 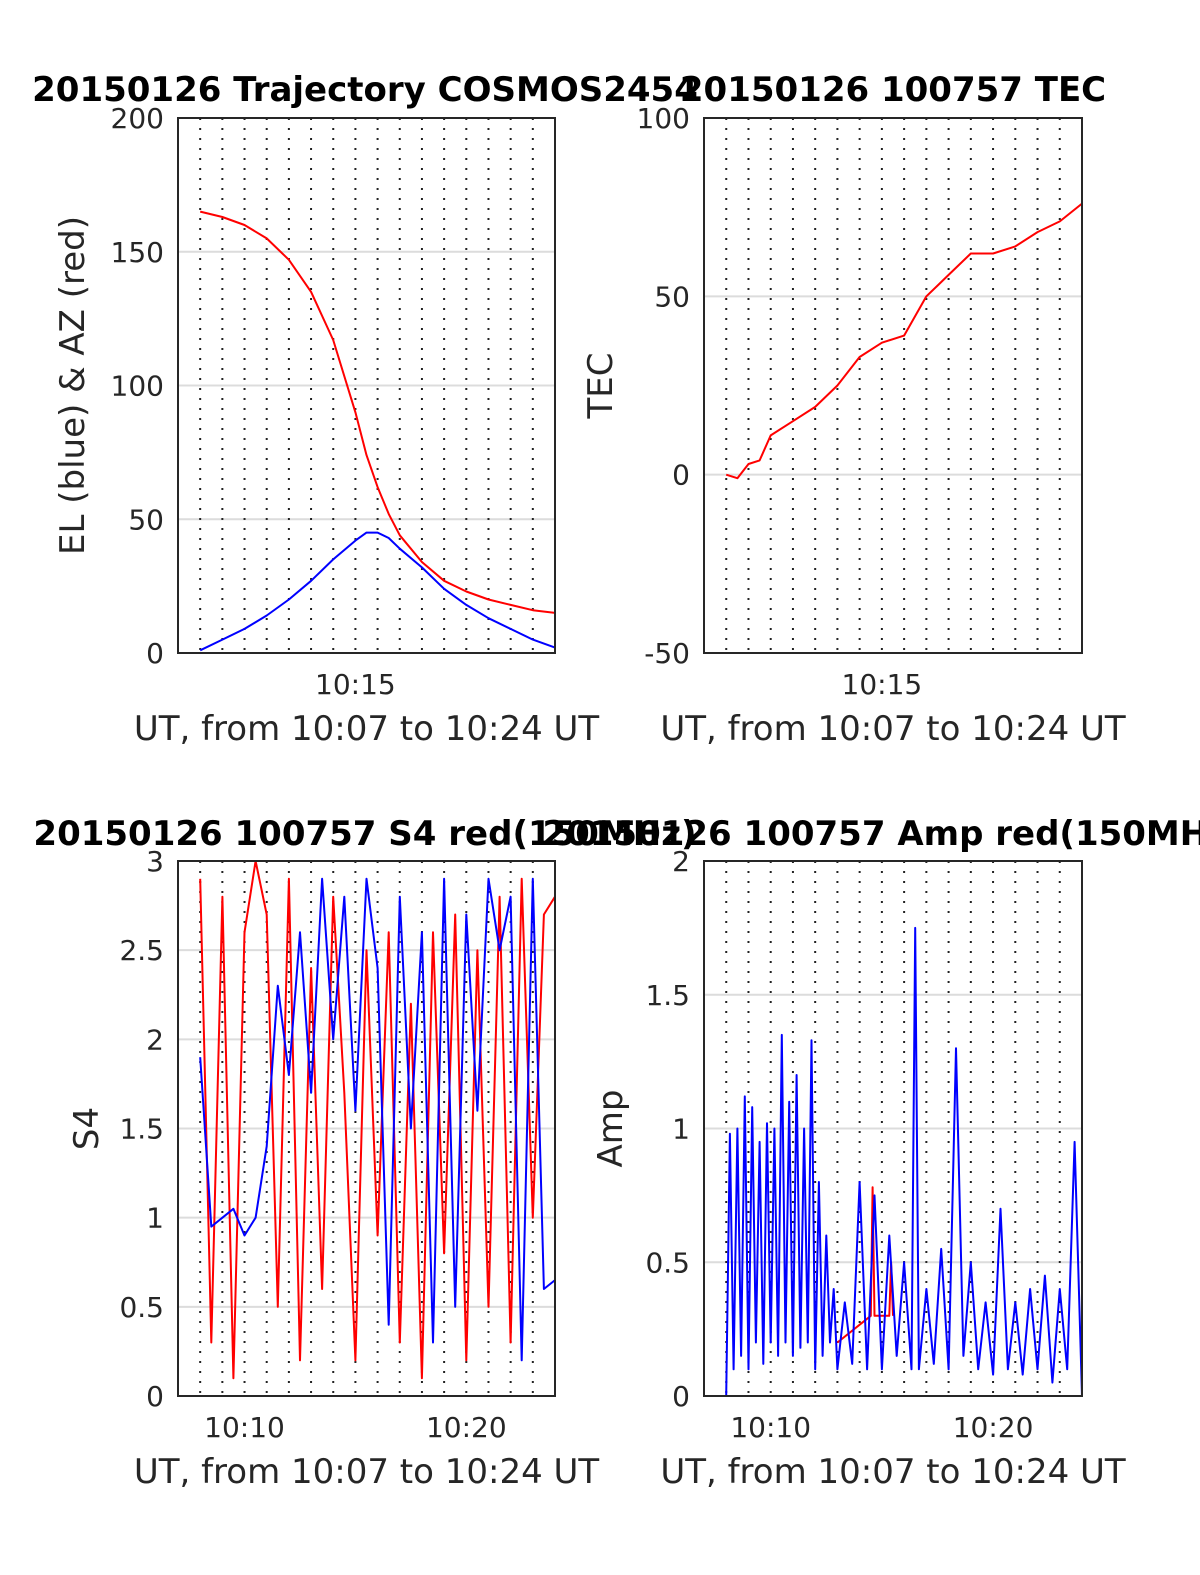 What do you see at coordinates (146, 519) in the screenshot?
I see `traj-ytick-label: 50` at bounding box center [146, 519].